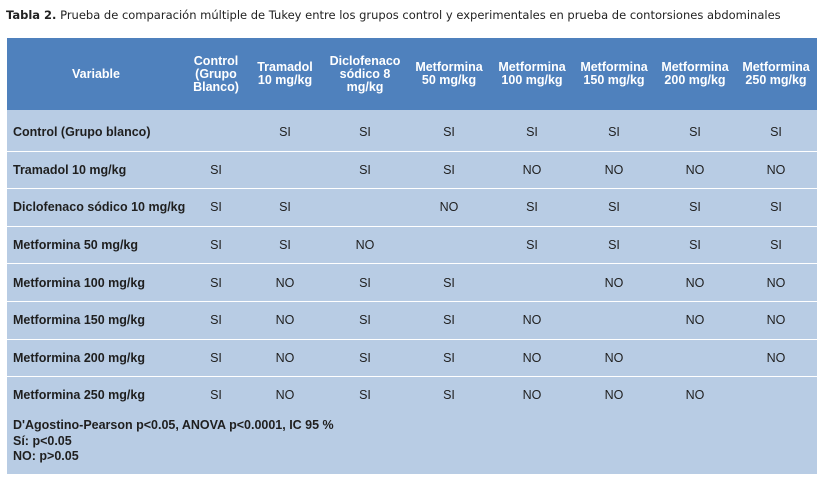 The height and width of the screenshot is (488, 827). Describe the element at coordinates (96, 74) in the screenshot. I see `header-variable: Variable` at that location.